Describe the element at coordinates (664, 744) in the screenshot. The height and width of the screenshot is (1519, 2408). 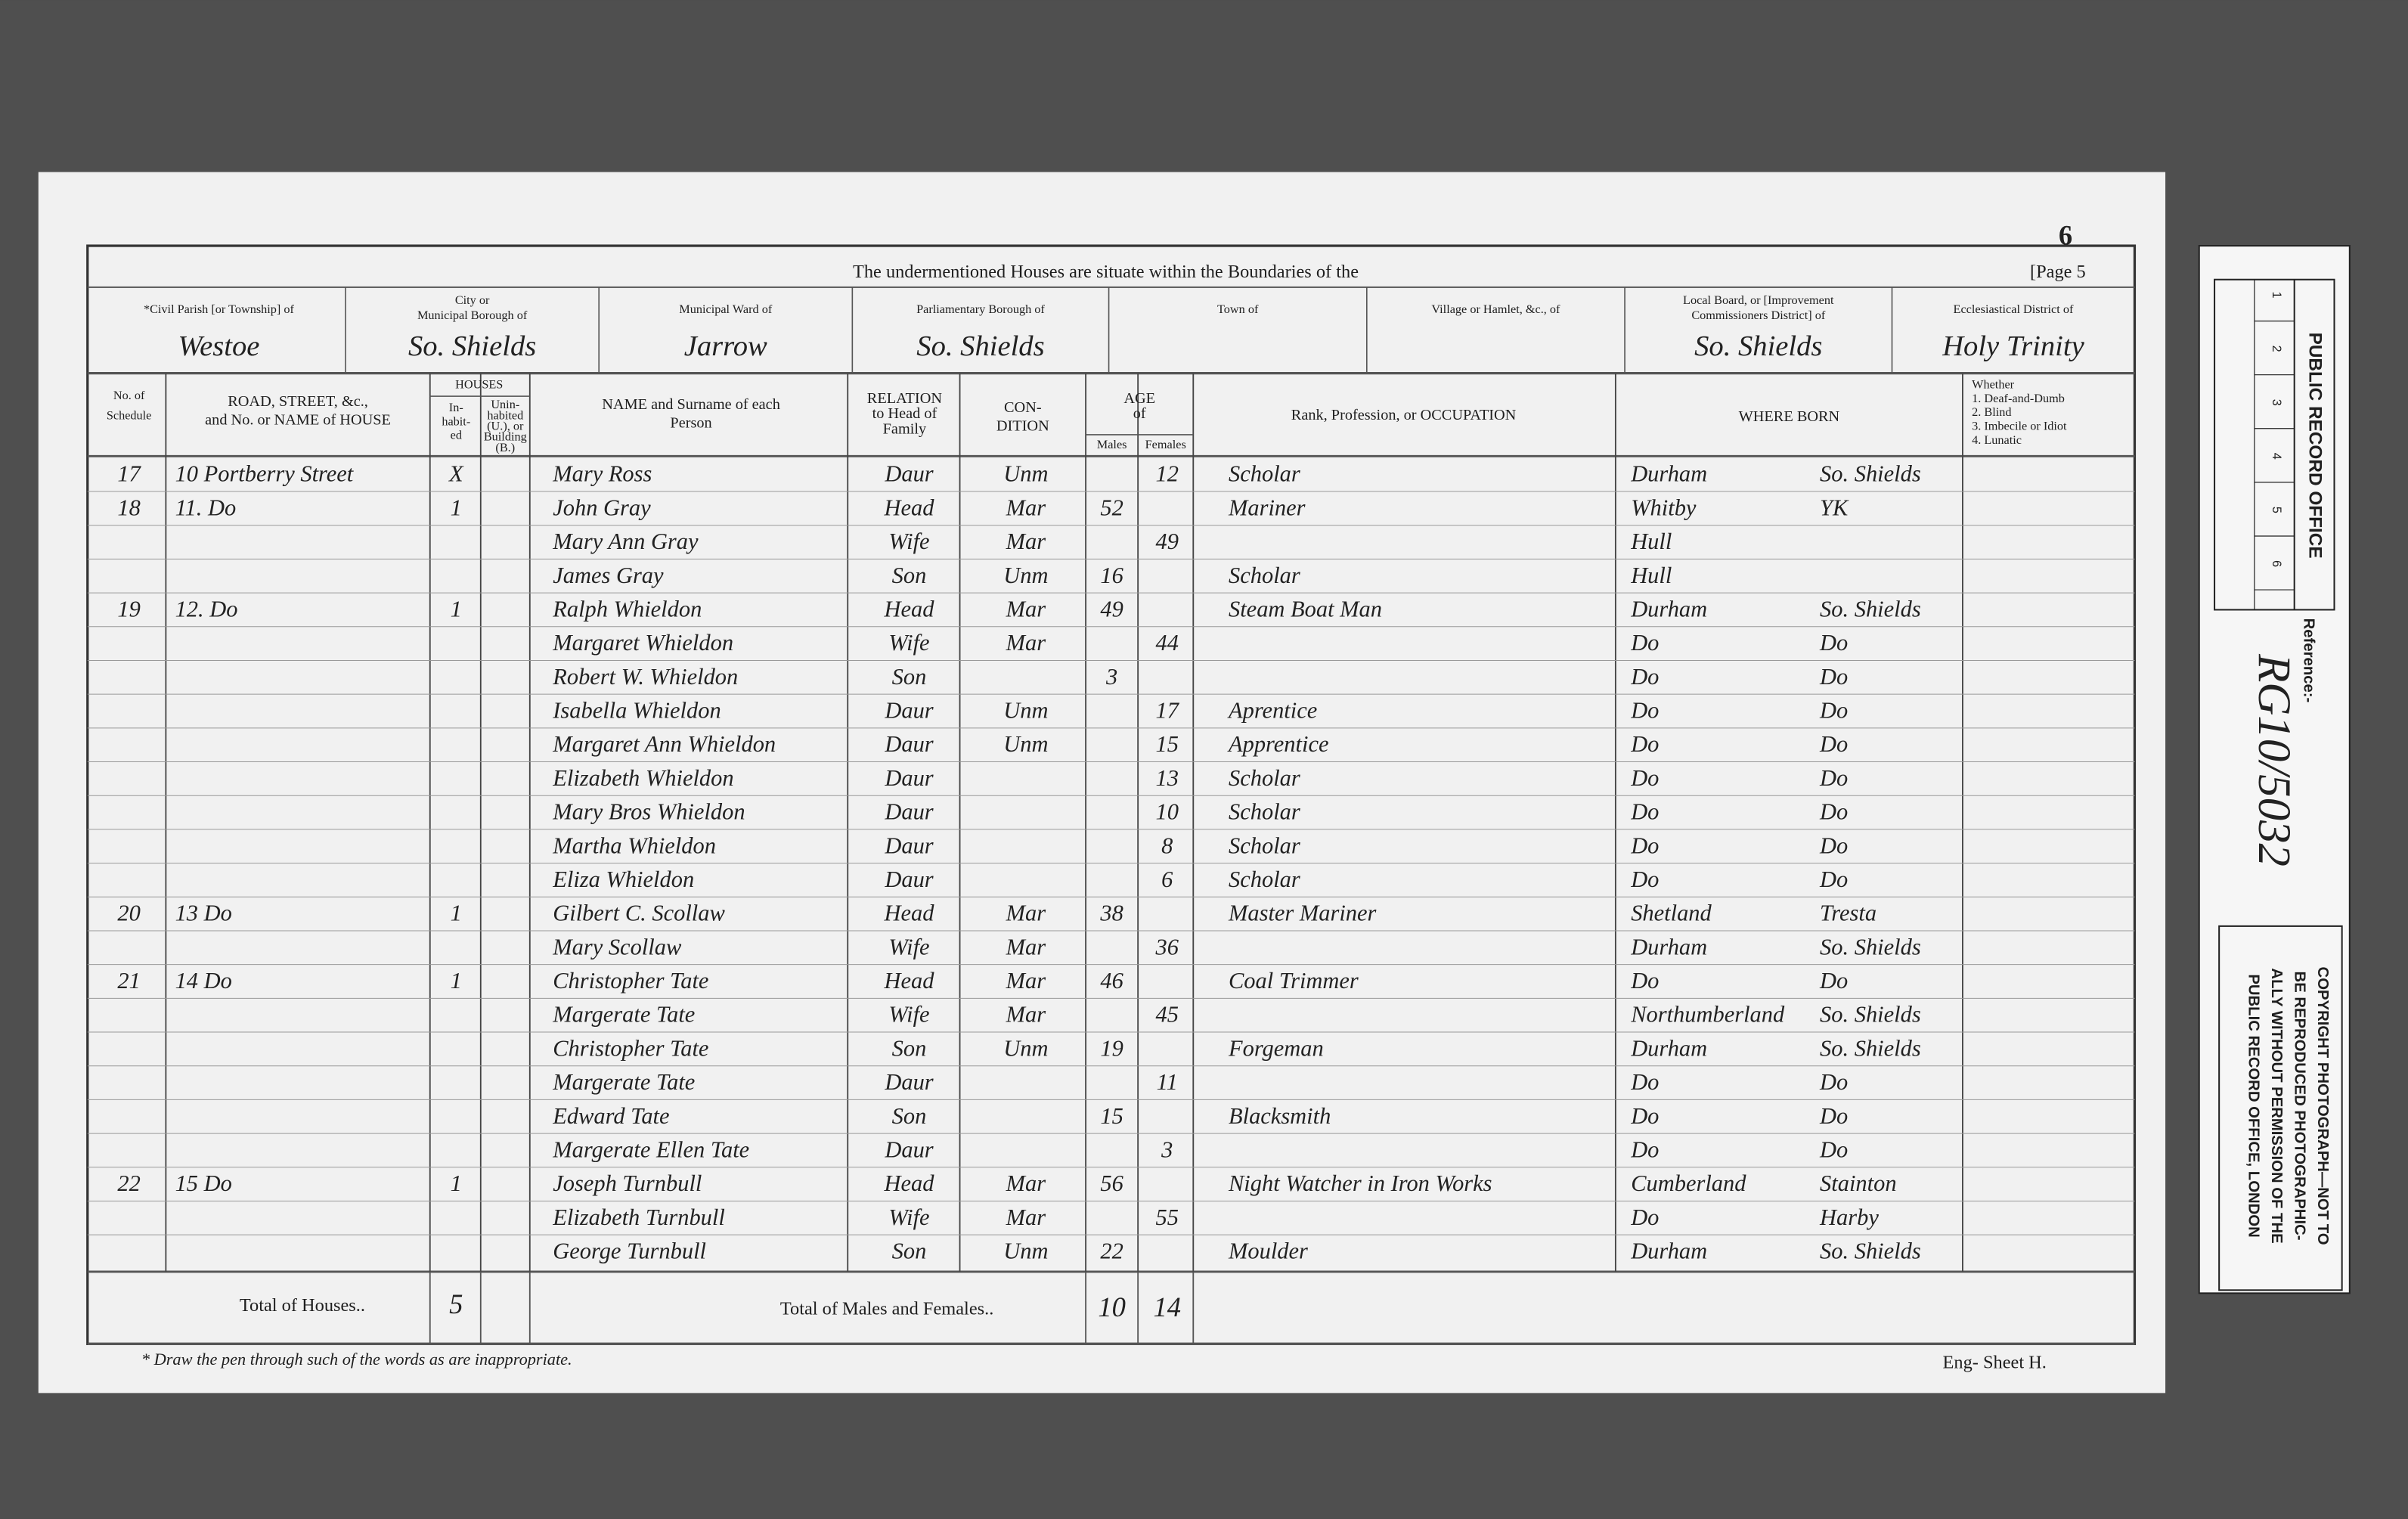
I see `person-name: Margaret Ann Whieldon` at that location.